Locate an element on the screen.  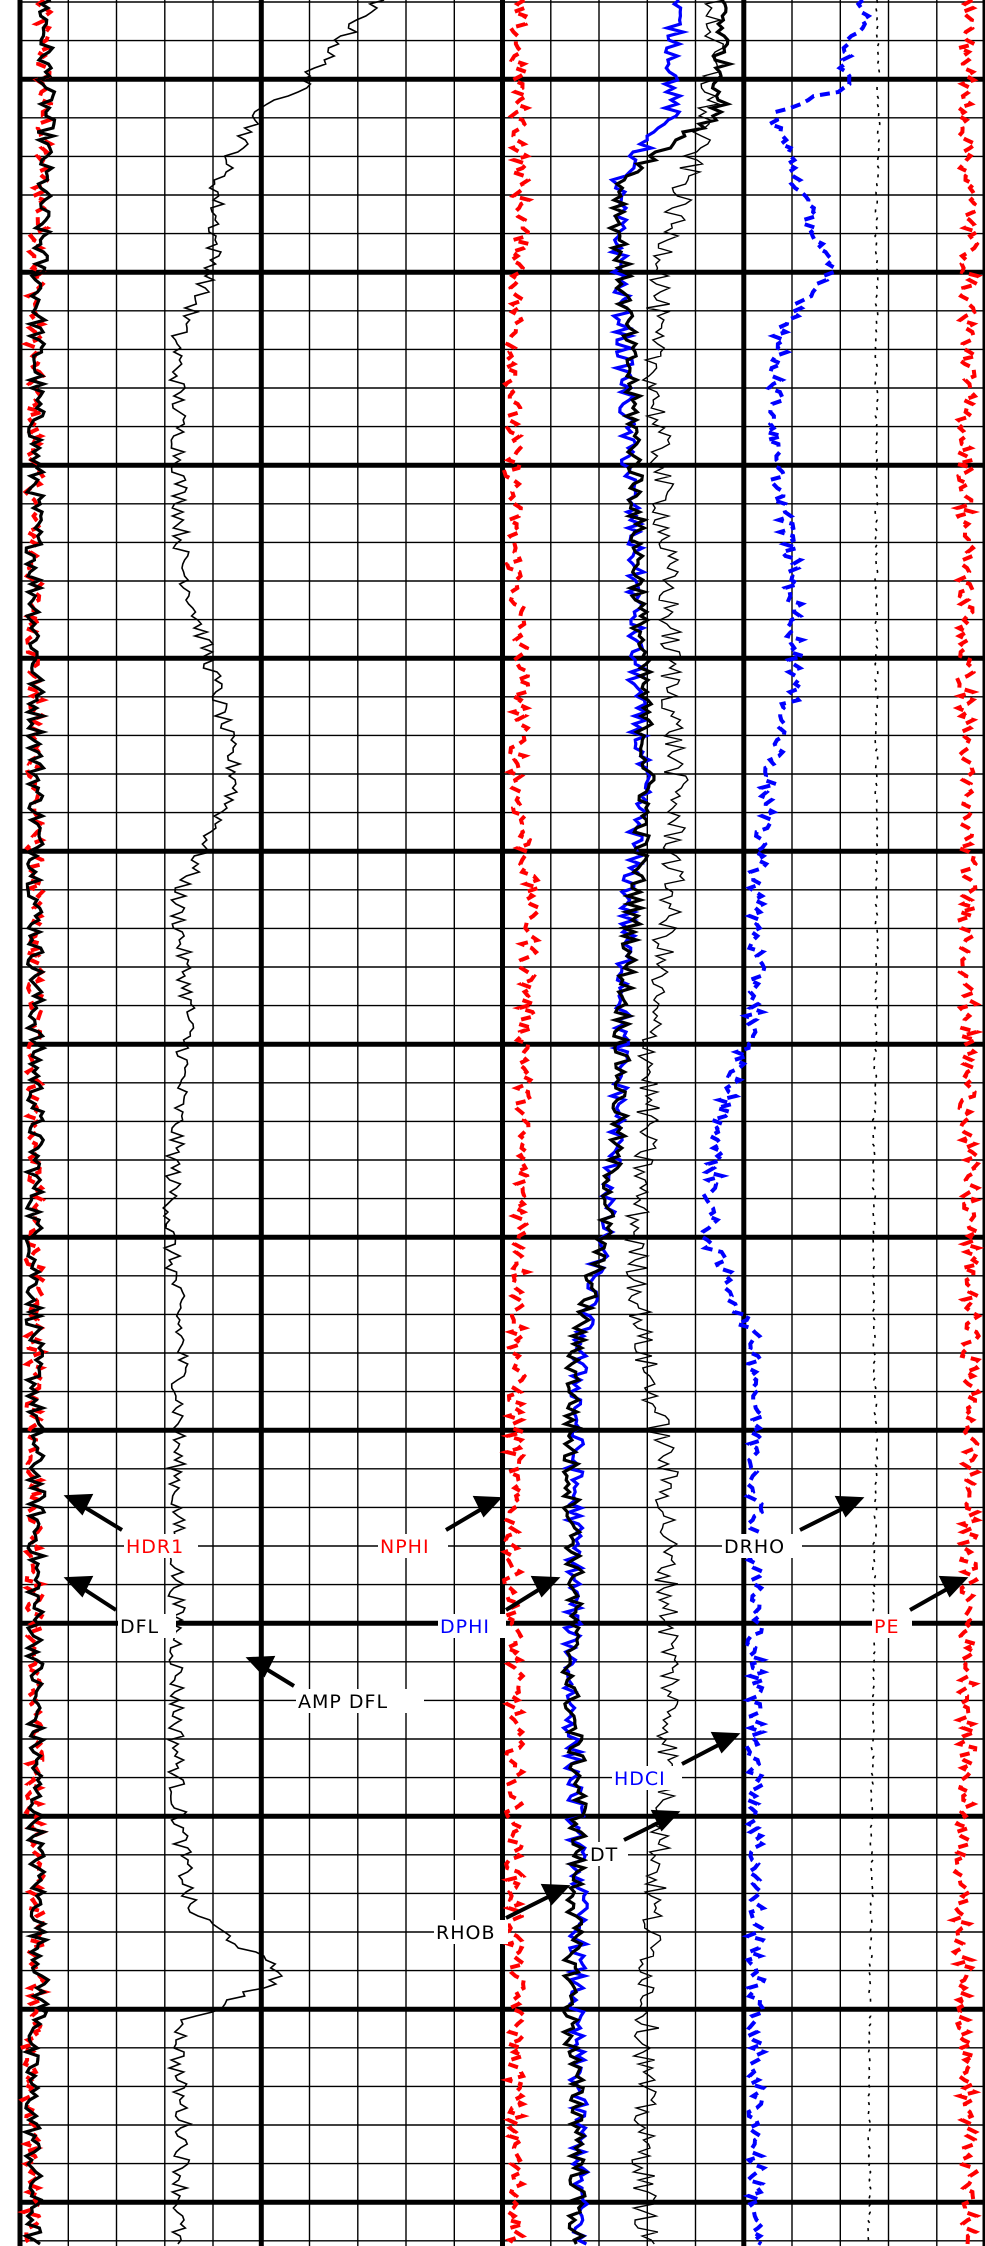
label-rhob-text: RHOB is located at coordinates (465, 1933).